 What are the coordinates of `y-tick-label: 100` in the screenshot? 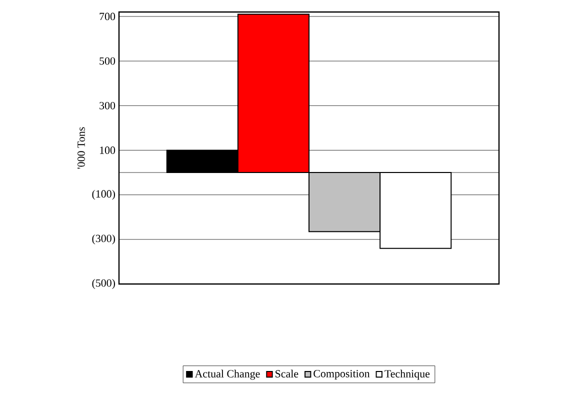 It's located at (108, 150).